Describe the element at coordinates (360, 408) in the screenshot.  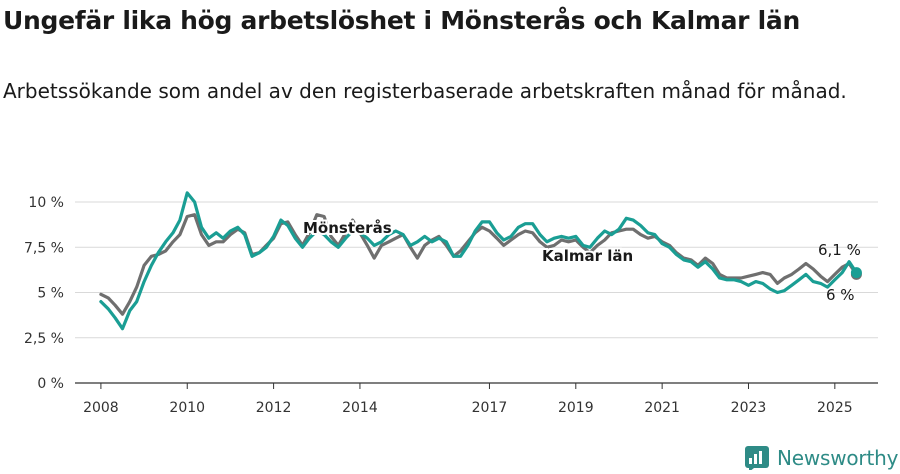
I see `x-tick-label: 2014` at that location.